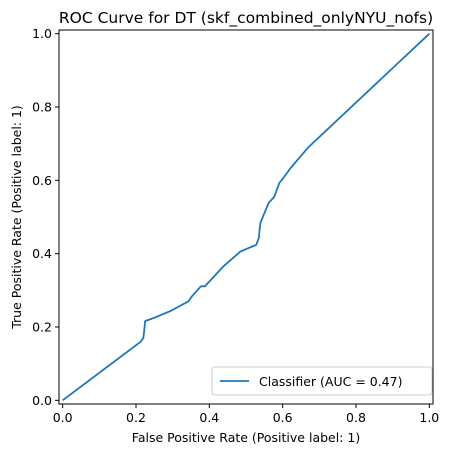 This screenshot has width=456, height=455. I want to click on y-tick-label: 0.8, so click(42, 107).